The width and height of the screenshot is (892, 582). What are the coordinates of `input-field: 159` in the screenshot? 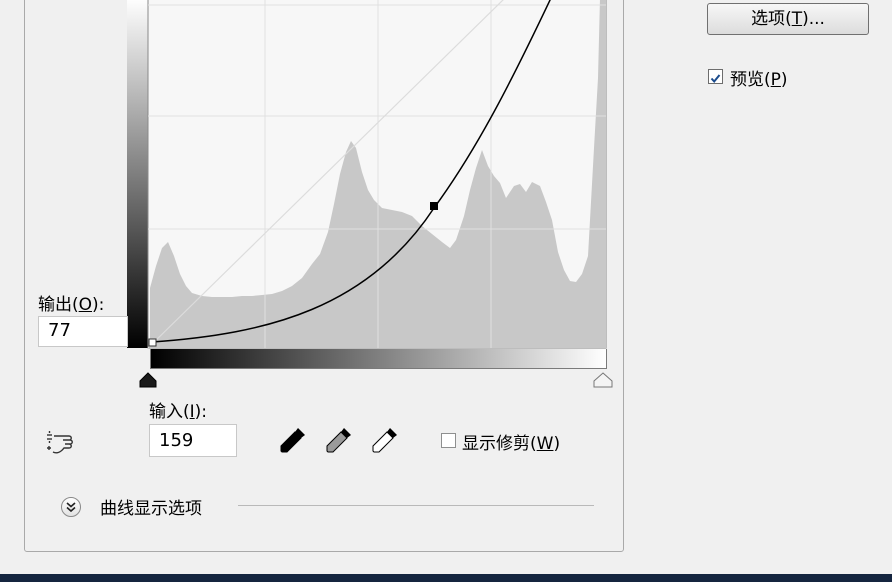 It's located at (193, 440).